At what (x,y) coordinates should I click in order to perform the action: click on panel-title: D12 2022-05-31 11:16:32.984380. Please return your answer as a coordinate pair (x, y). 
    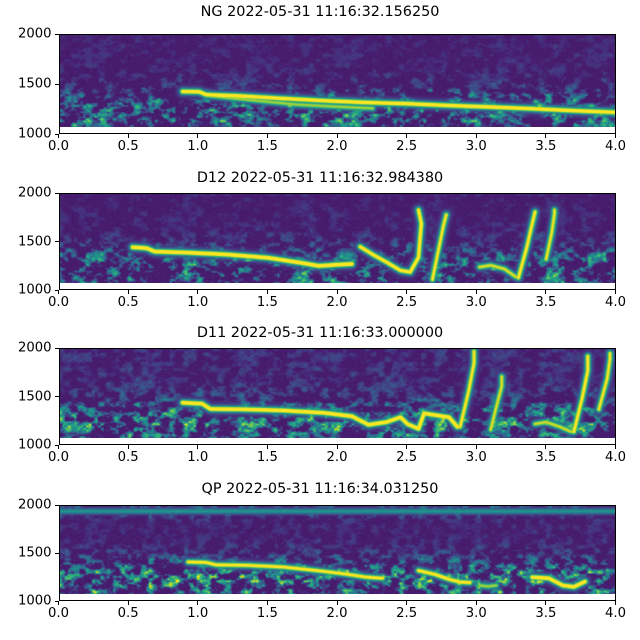
    Looking at the image, I should click on (320, 178).